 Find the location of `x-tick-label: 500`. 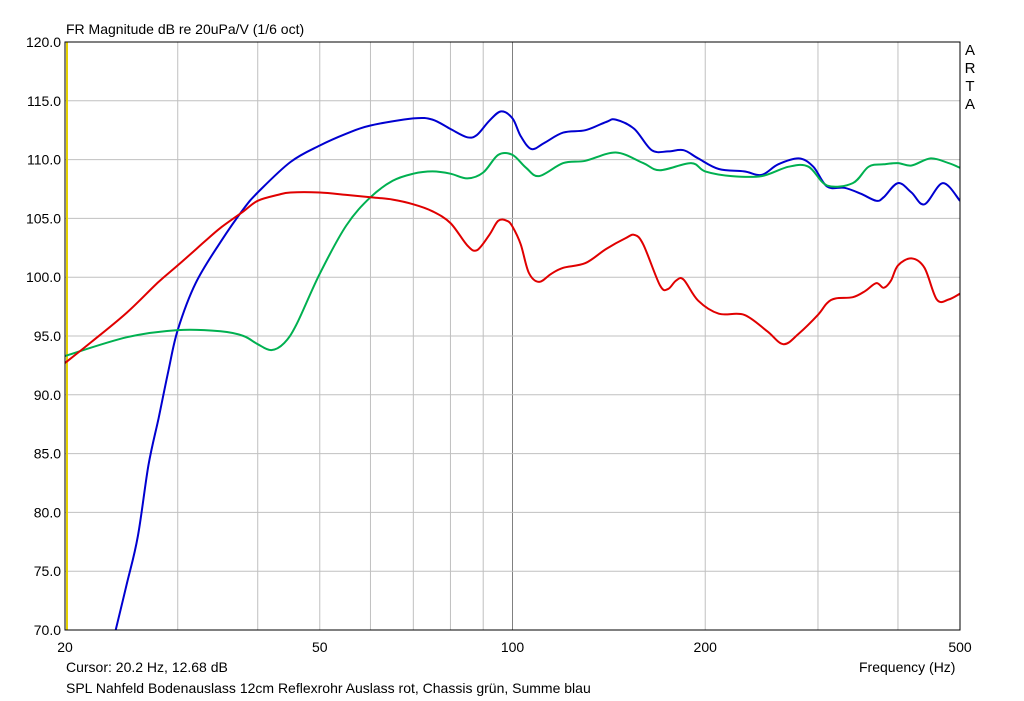

x-tick-label: 500 is located at coordinates (960, 647).